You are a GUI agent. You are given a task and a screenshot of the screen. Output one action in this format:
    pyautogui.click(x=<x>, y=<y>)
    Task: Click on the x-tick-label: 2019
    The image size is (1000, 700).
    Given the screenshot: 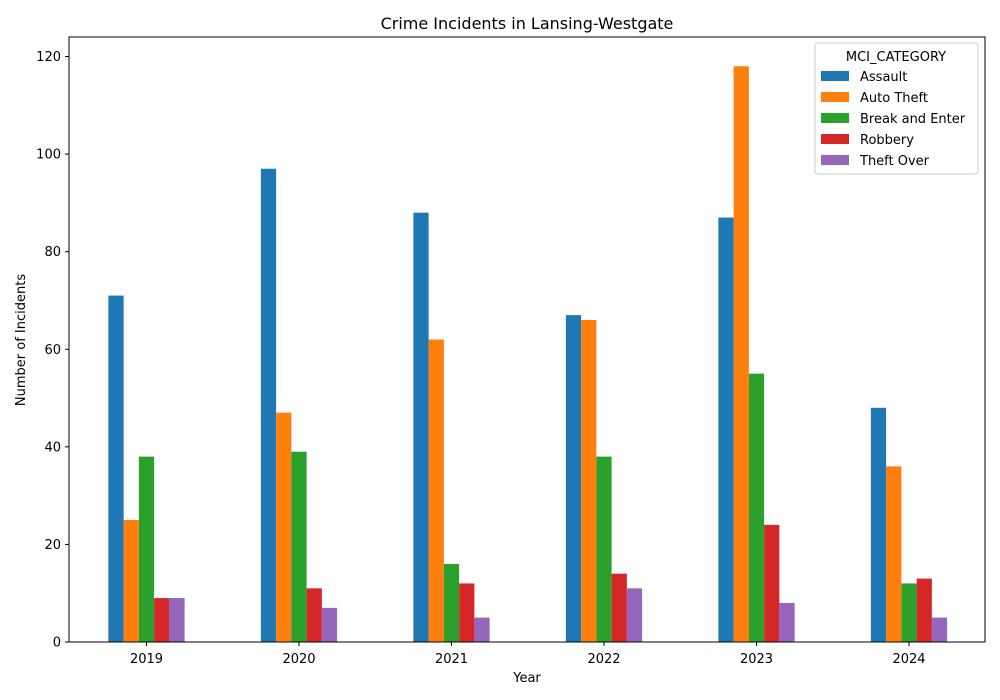 What is the action you would take?
    pyautogui.click(x=146, y=659)
    